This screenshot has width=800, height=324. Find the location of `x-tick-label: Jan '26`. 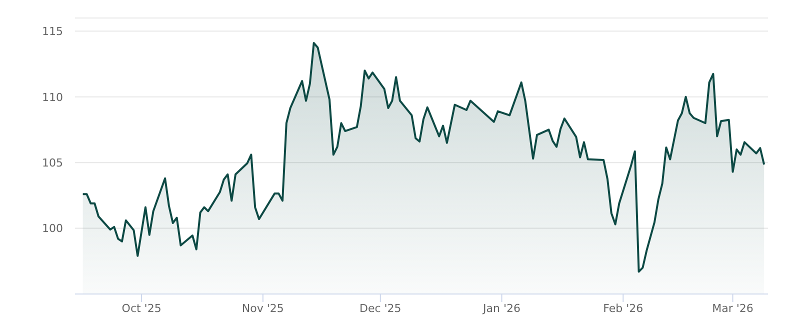

x-tick-label: Jan '26 is located at coordinates (501, 308).